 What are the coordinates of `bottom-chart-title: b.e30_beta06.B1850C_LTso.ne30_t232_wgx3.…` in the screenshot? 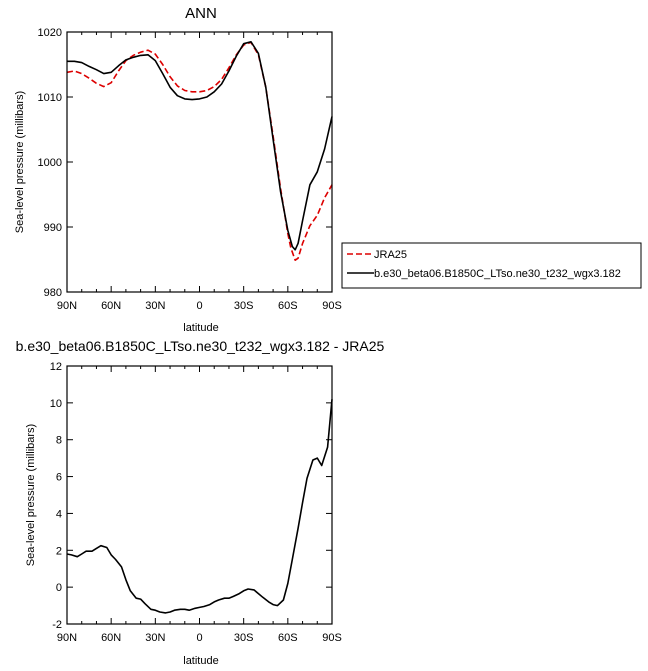 It's located at (200, 346).